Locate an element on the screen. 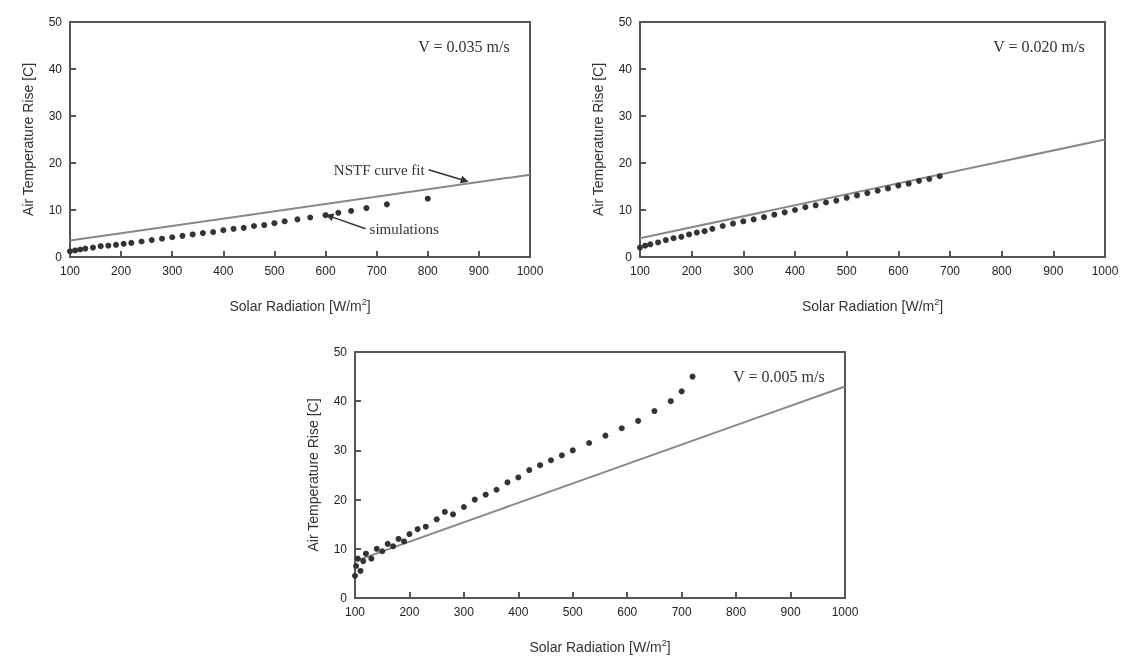  y-axis-title: Air Temperature Rise [C] is located at coordinates (598, 139).